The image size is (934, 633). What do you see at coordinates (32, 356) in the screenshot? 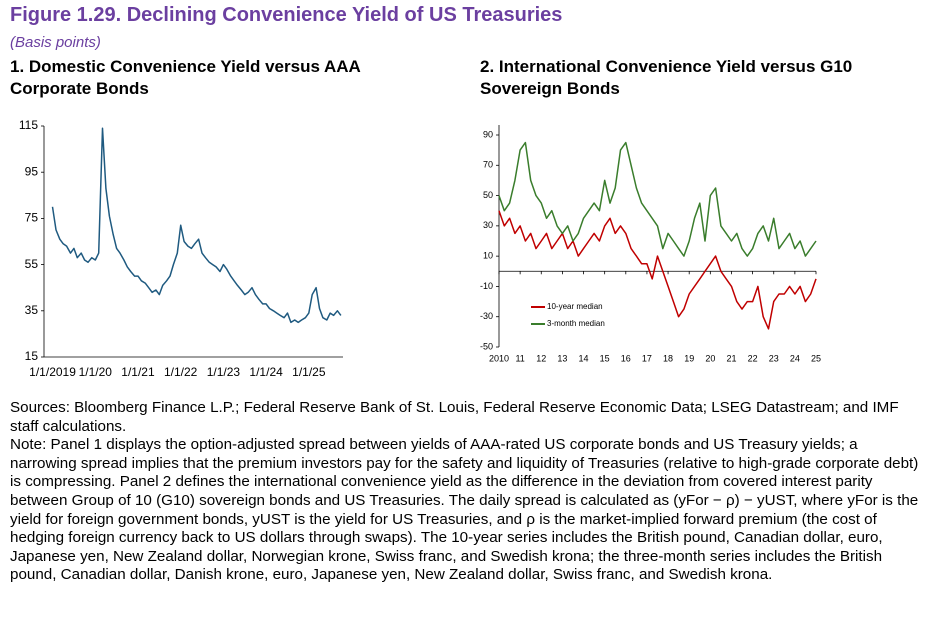
I see `y-tick-label: 15` at bounding box center [32, 356].